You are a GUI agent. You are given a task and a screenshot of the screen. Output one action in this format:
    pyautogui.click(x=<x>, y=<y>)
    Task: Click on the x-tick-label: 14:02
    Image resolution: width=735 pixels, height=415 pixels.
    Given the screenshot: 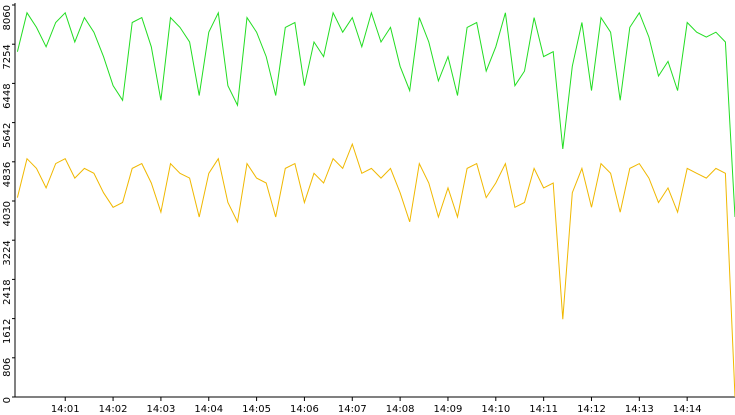 What is the action you would take?
    pyautogui.click(x=113, y=409)
    